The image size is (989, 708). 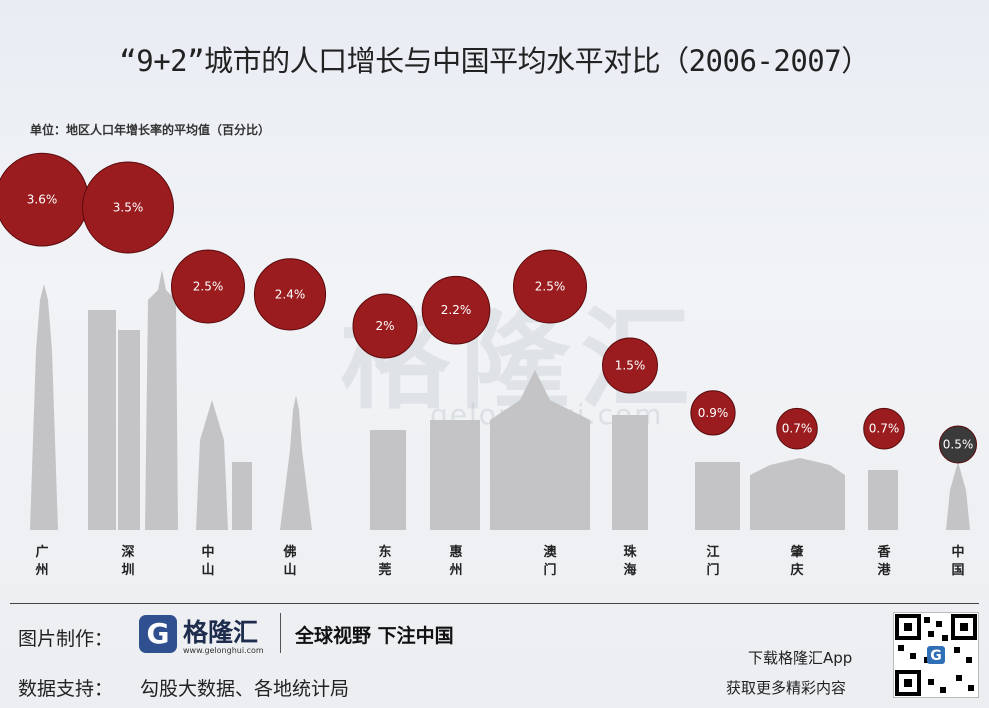 What do you see at coordinates (158, 634) in the screenshot?
I see `brand-logo-icon: G` at bounding box center [158, 634].